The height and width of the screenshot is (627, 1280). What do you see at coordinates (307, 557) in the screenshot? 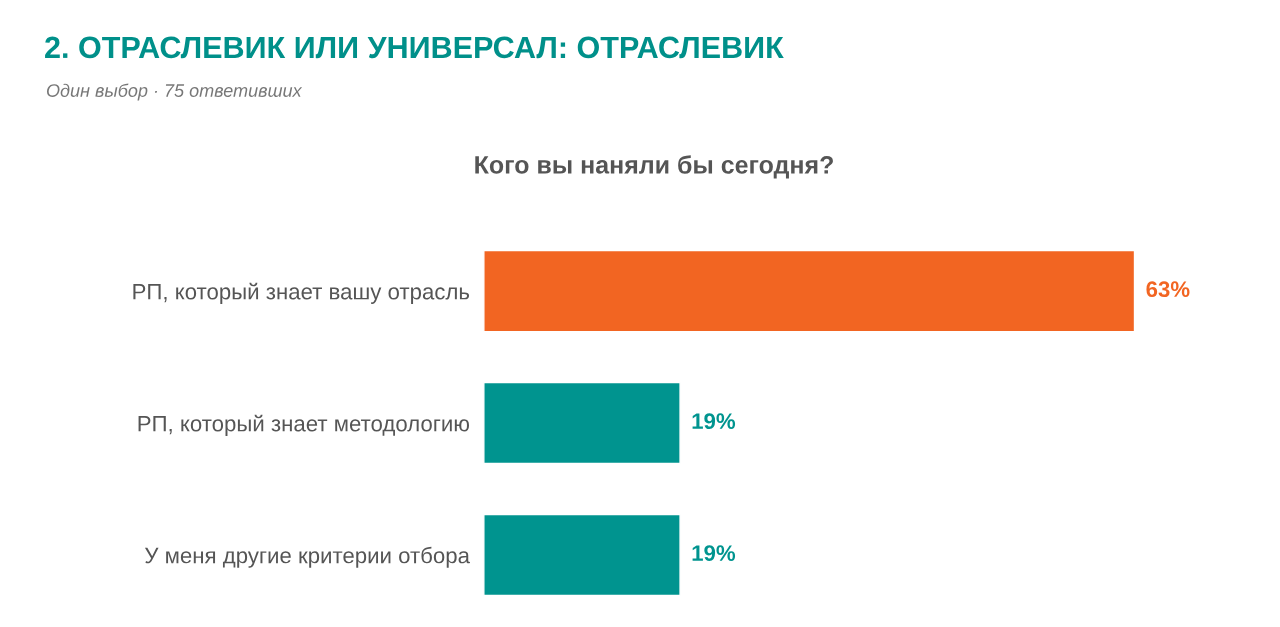
I see `y-tick-label: У меня другие критерии отбора` at bounding box center [307, 557].